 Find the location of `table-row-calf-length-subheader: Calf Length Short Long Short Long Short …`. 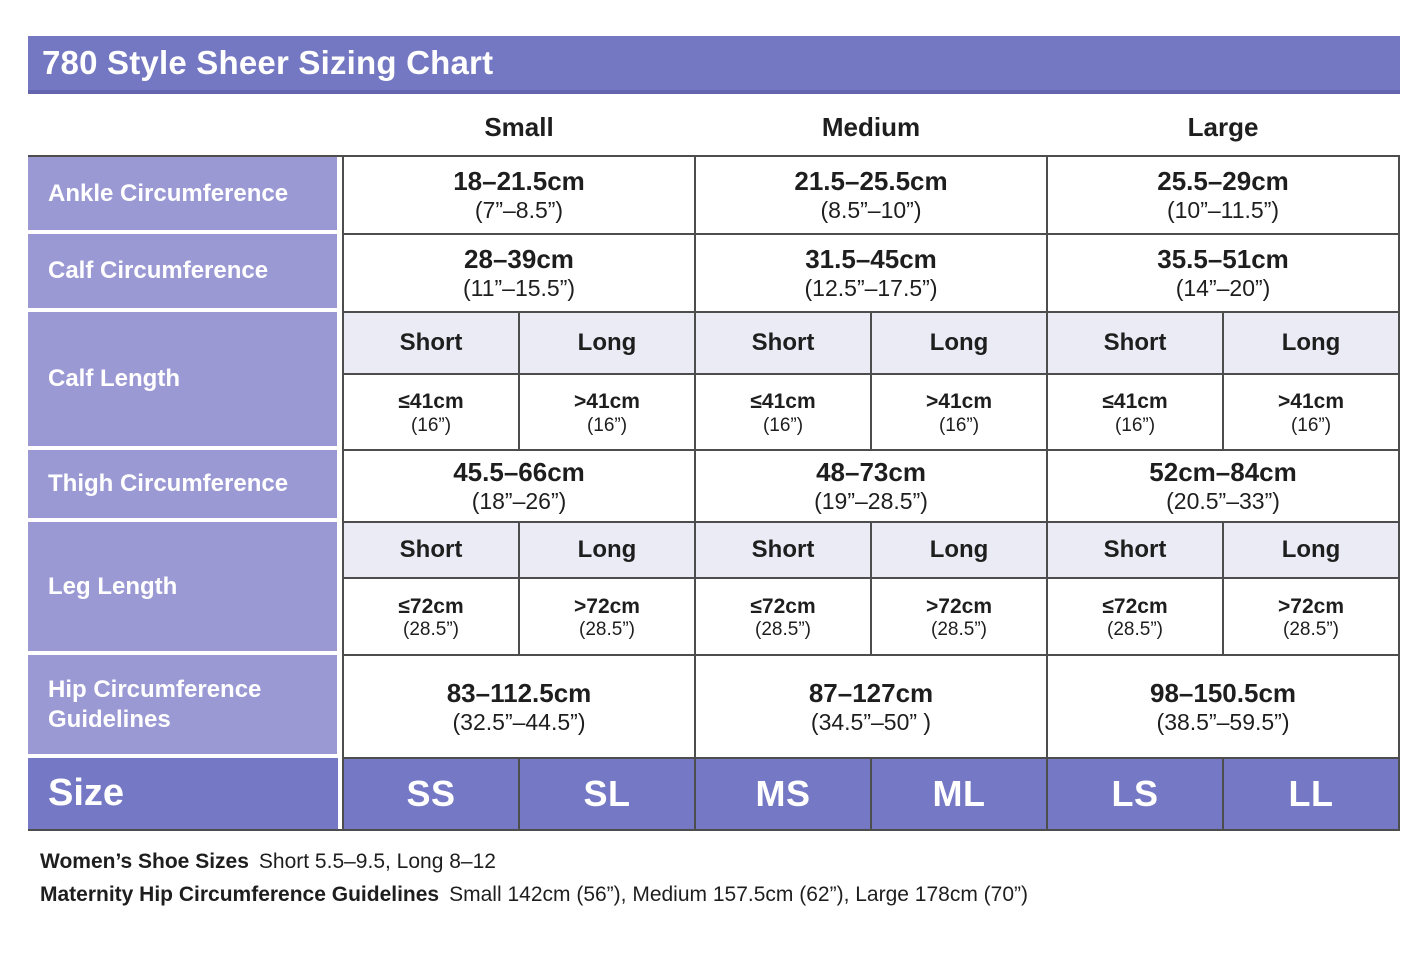

table-row-calf-length-subheader: Calf Length Short Long Short Long Short … is located at coordinates (714, 380).